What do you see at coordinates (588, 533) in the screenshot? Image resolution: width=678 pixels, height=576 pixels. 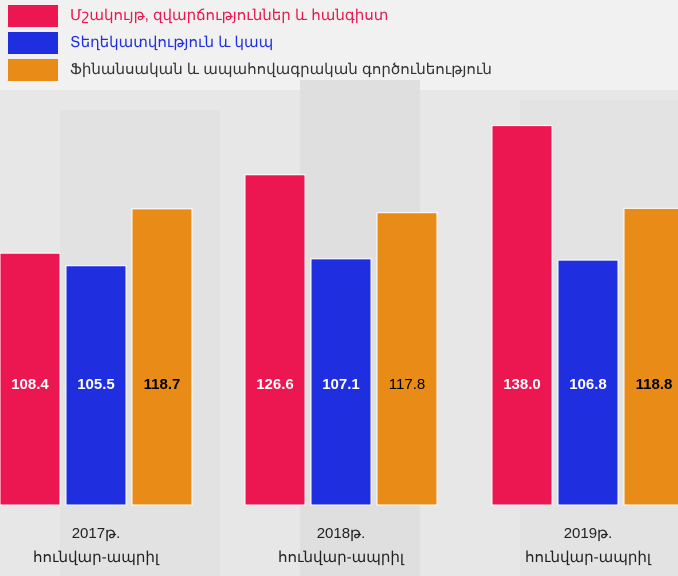 I see `x-tick-label: 2019թ.` at bounding box center [588, 533].